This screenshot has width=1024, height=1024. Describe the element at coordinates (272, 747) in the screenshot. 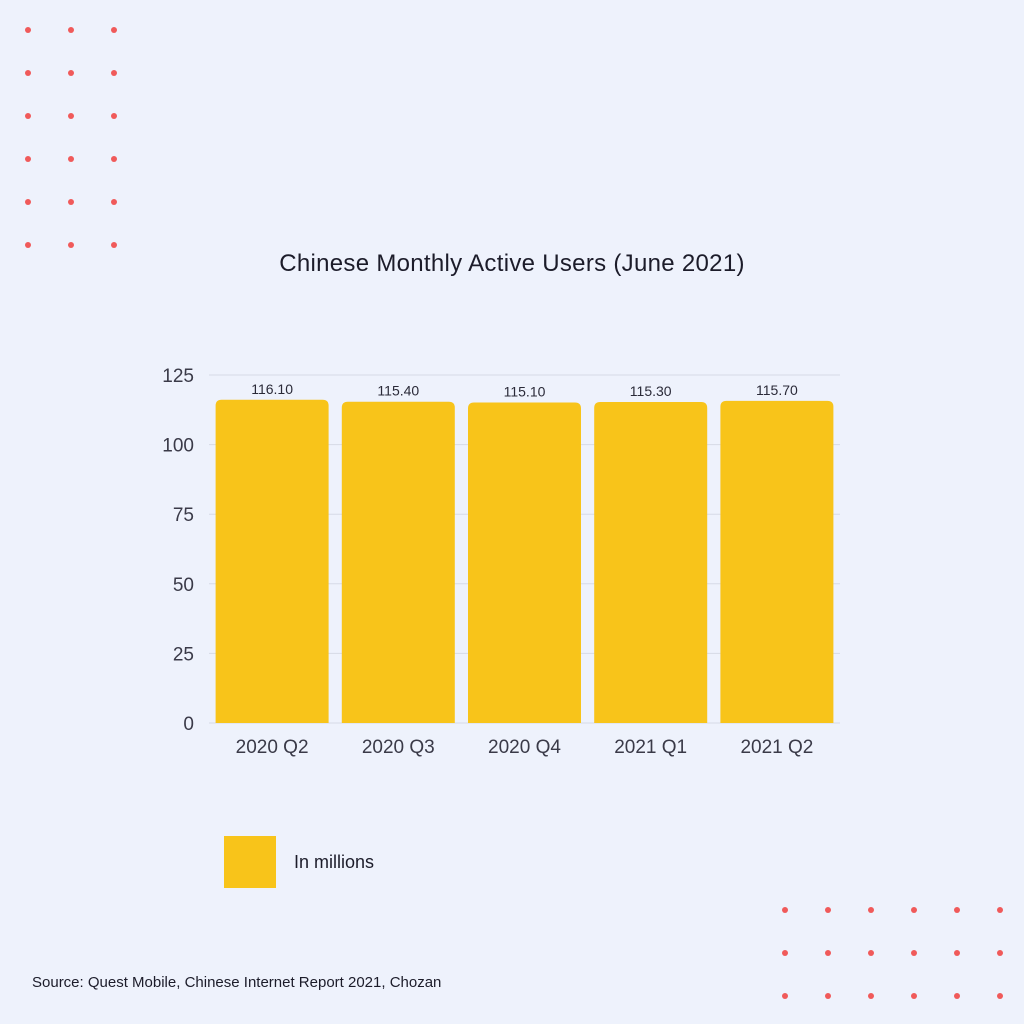

I see `x-tick-label: 2020 Q2` at that location.